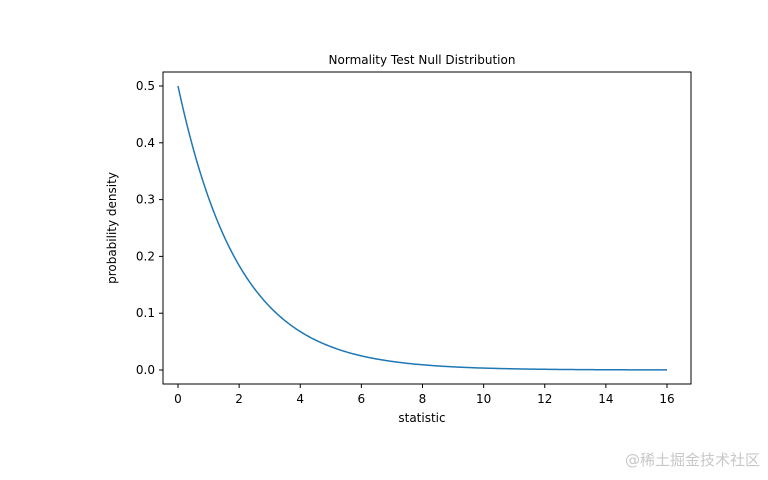  Describe the element at coordinates (605, 399) in the screenshot. I see `x-tick-label: 14` at that location.